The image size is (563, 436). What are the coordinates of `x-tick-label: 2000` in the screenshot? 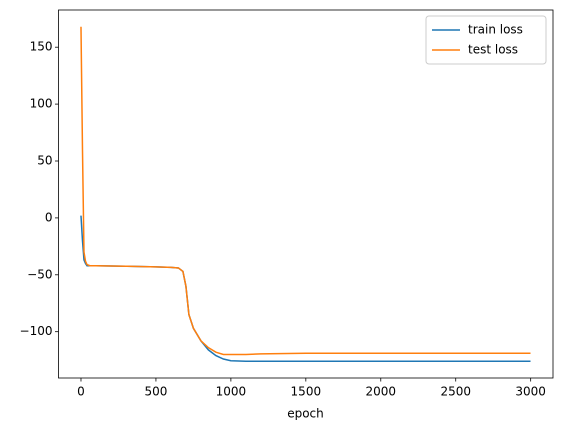 It's located at (380, 392).